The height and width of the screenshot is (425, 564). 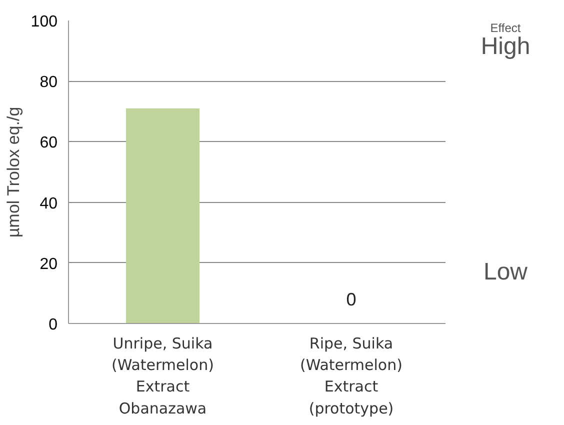 What do you see at coordinates (49, 143) in the screenshot?
I see `y-tick-label: 60` at bounding box center [49, 143].